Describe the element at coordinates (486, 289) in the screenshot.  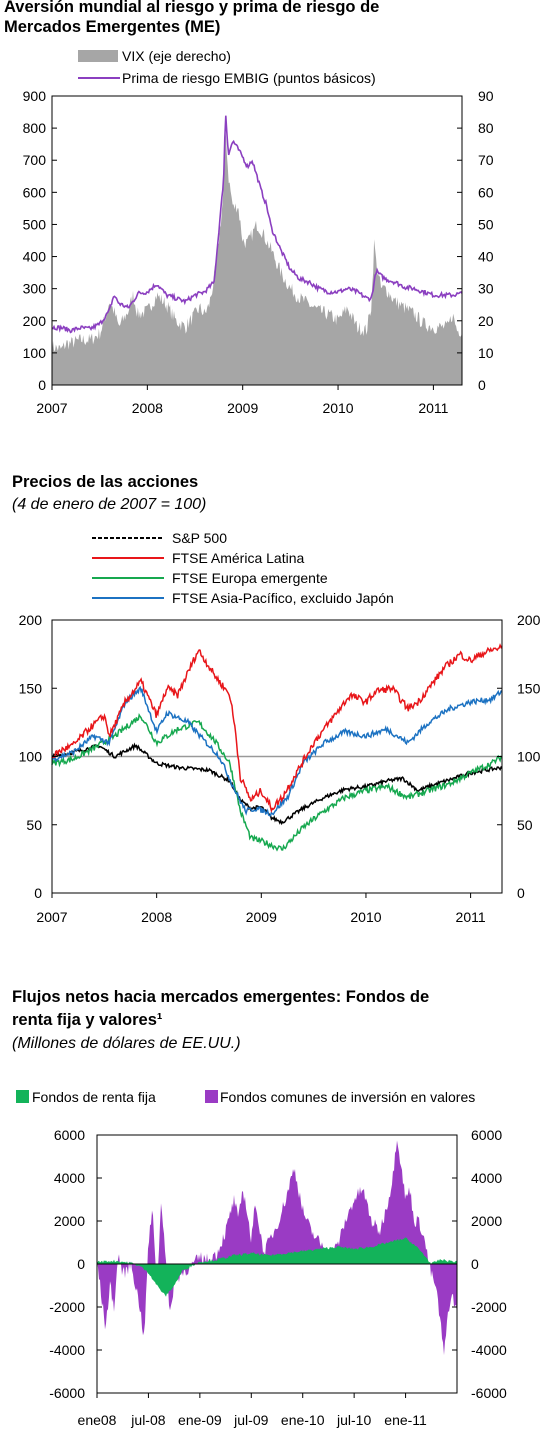
I see `y-right-tick-label: 30` at that location.